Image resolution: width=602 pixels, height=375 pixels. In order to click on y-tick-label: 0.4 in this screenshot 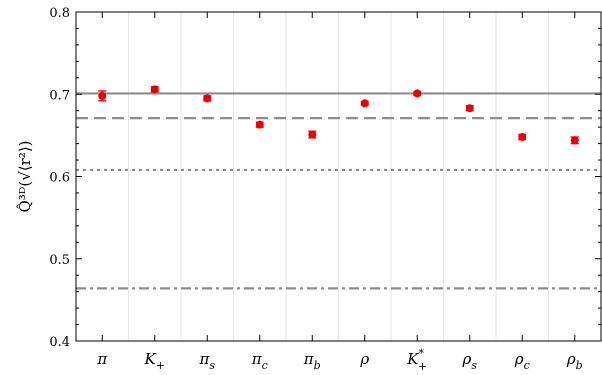, I will do `click(59, 342)`.